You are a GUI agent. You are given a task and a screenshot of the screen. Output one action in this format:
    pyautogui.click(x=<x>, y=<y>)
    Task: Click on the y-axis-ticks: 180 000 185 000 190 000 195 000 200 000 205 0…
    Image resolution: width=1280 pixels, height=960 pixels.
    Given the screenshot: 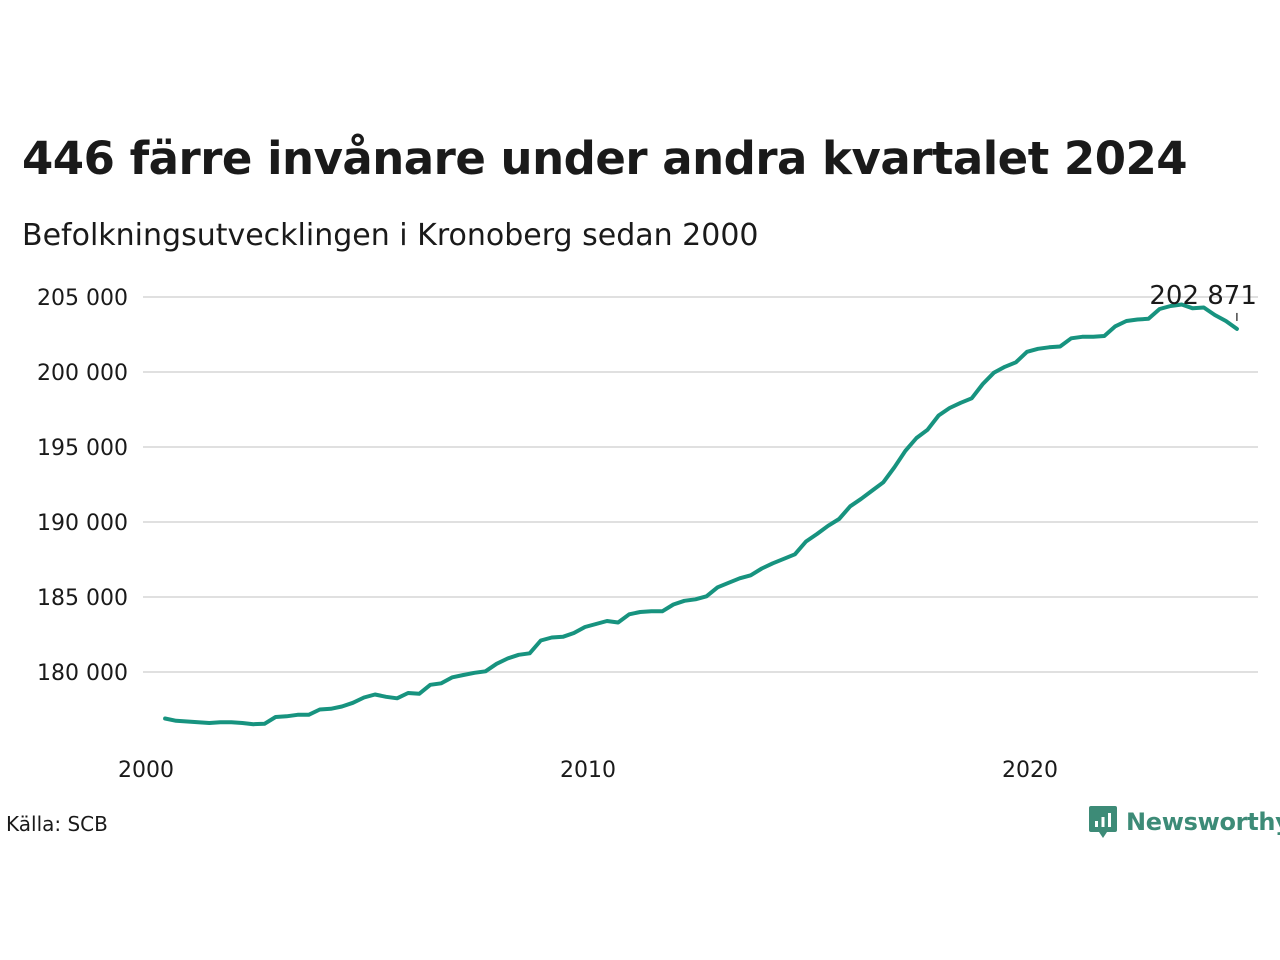 What is the action you would take?
    pyautogui.click(x=82, y=486)
    